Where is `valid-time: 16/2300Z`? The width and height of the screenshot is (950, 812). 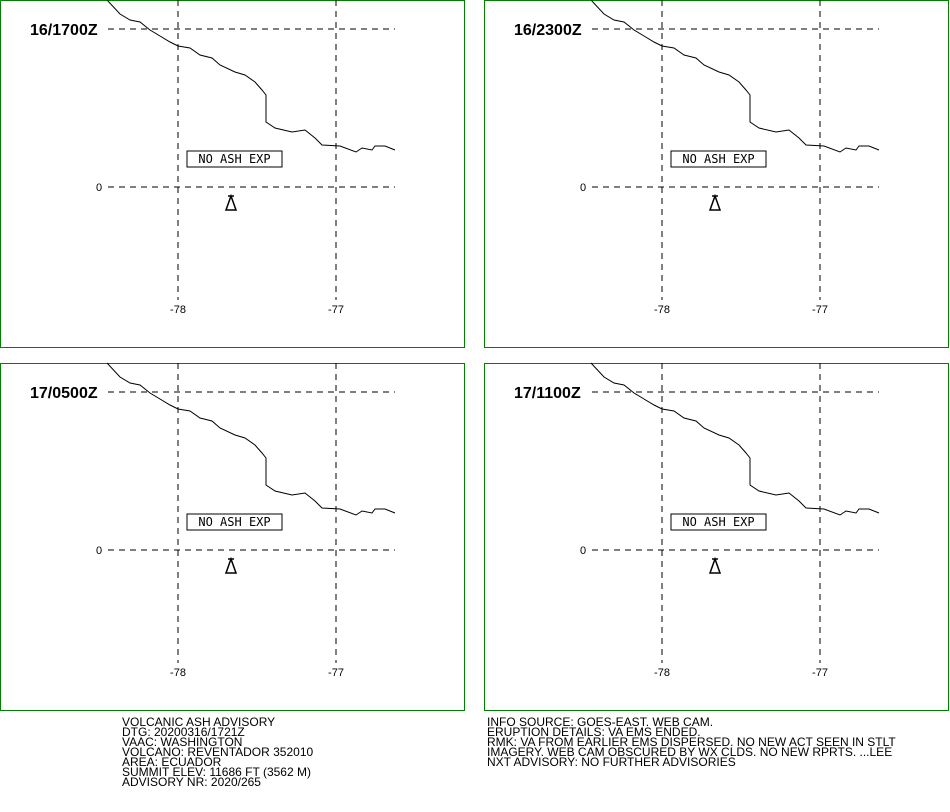 valid-time: 16/2300Z is located at coordinates (548, 30).